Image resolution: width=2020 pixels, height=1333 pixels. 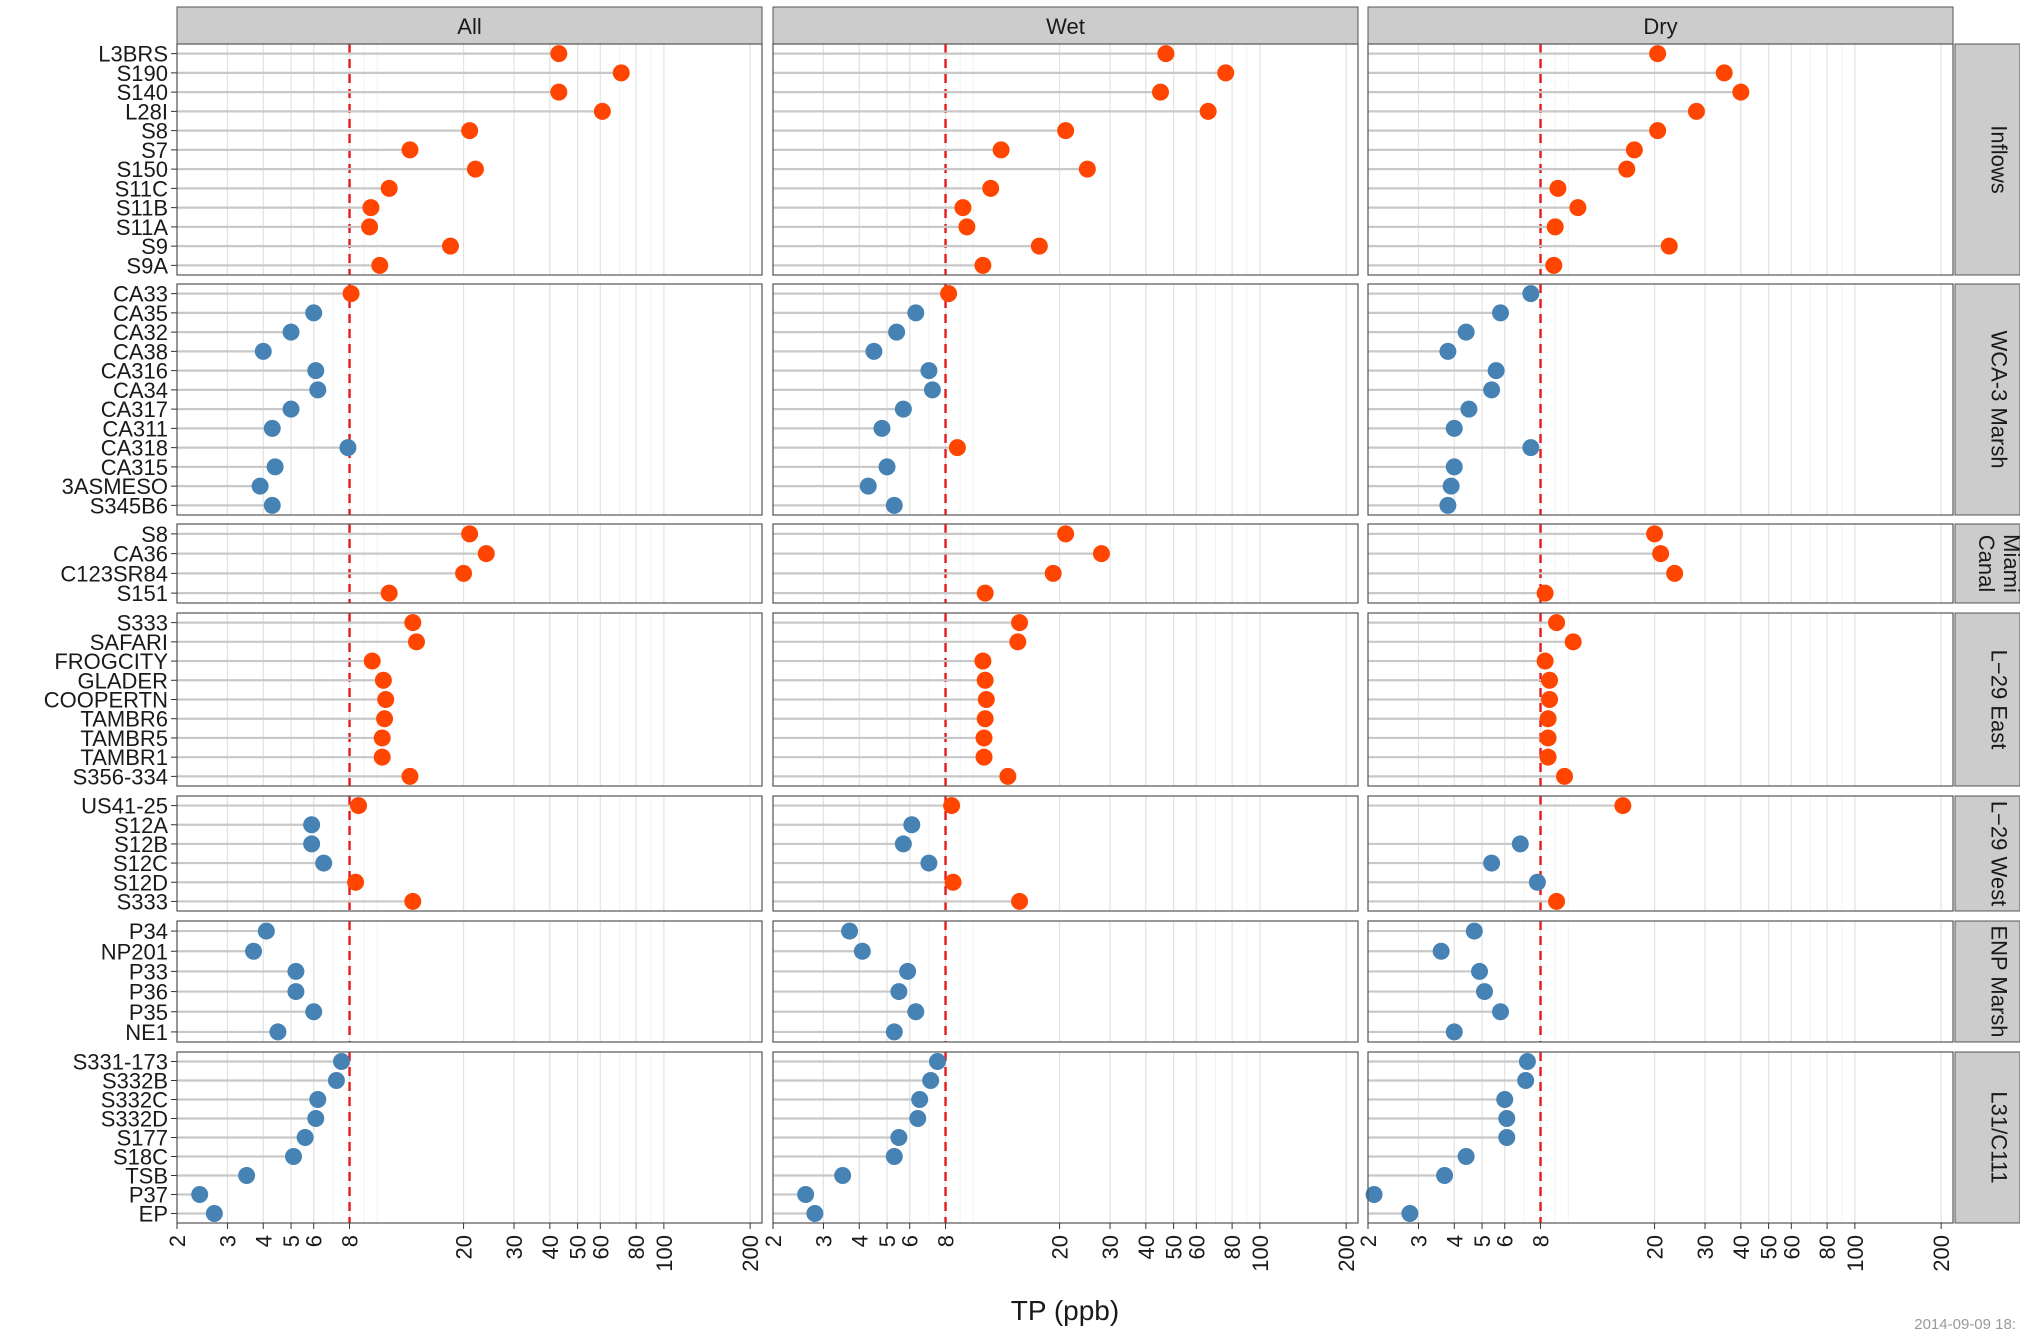 I want to click on site-label: S332C, so click(x=134, y=1100).